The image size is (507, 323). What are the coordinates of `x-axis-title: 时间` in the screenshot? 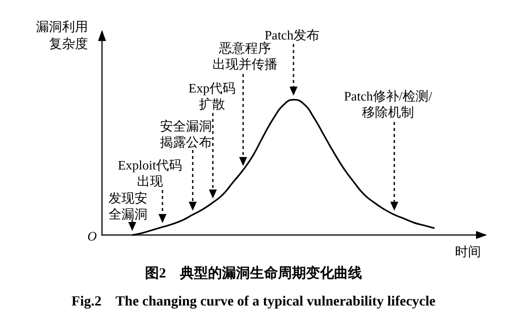 It's located at (468, 251).